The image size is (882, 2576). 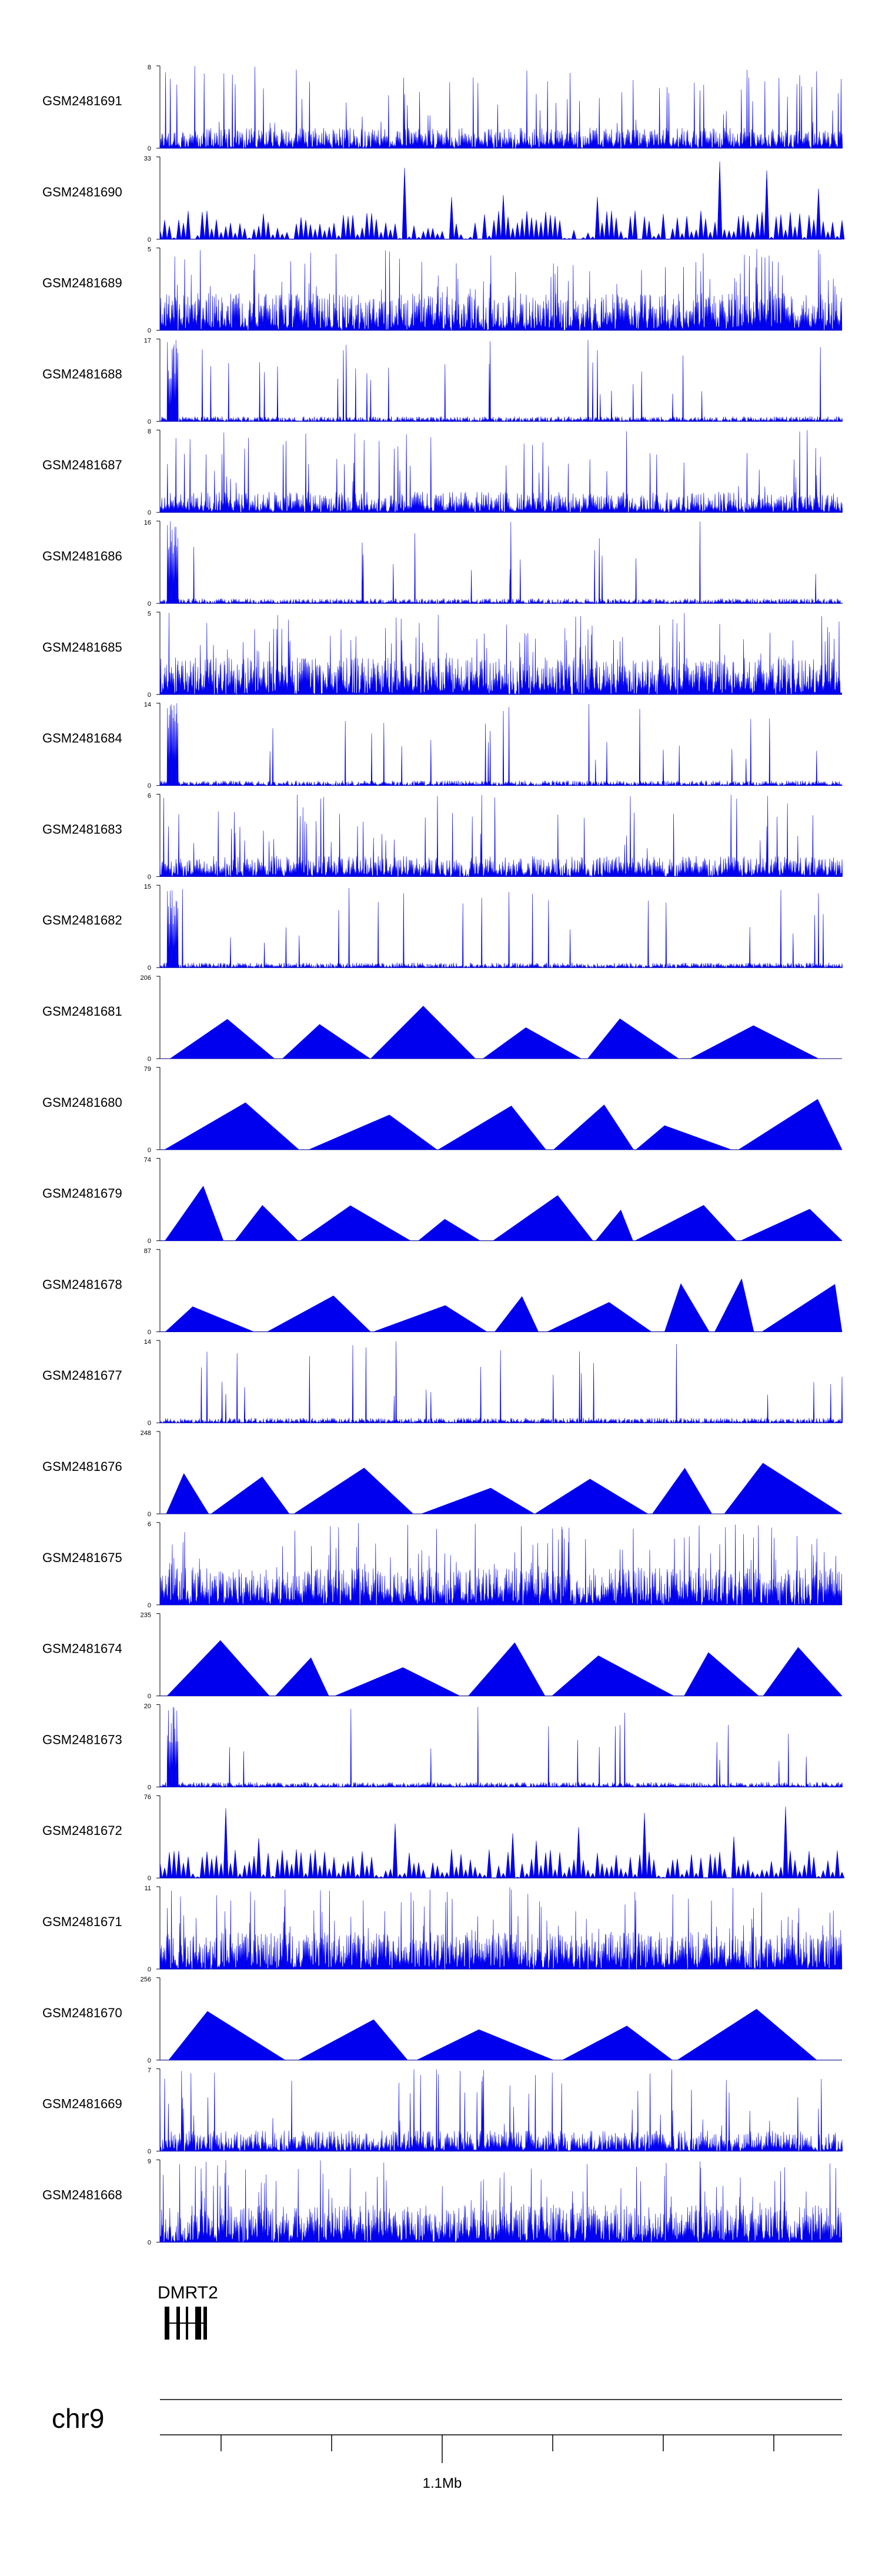 What do you see at coordinates (82, 2194) in the screenshot?
I see `track-name: GSM2481668` at bounding box center [82, 2194].